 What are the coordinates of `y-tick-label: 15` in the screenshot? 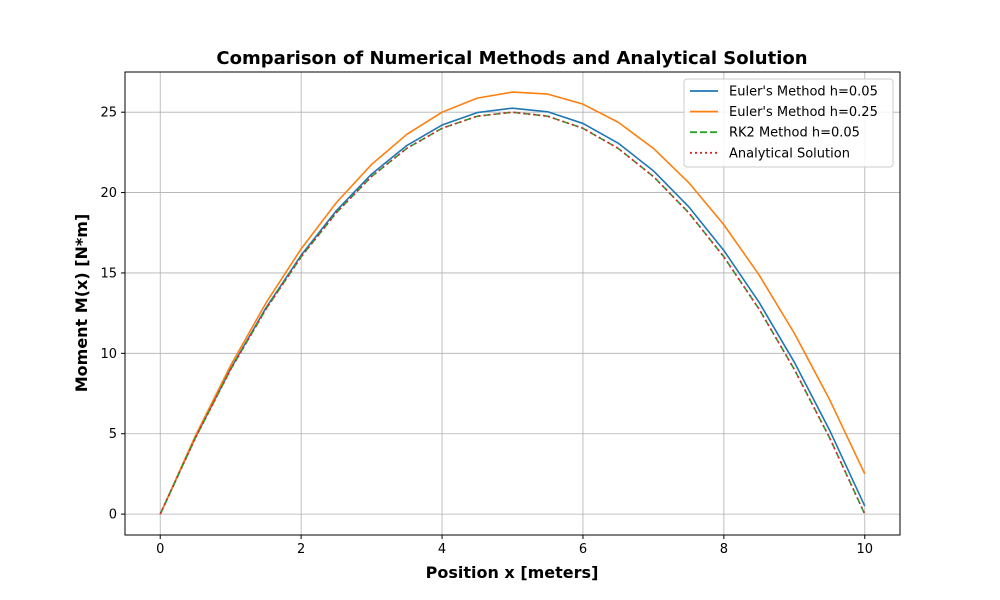 It's located at (108, 273).